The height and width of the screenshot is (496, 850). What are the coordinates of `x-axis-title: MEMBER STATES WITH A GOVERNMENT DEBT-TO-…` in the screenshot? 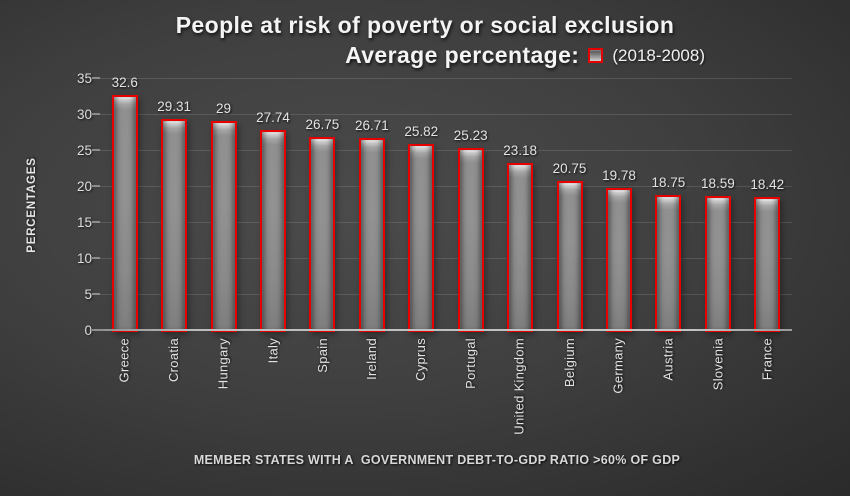 It's located at (437, 460).